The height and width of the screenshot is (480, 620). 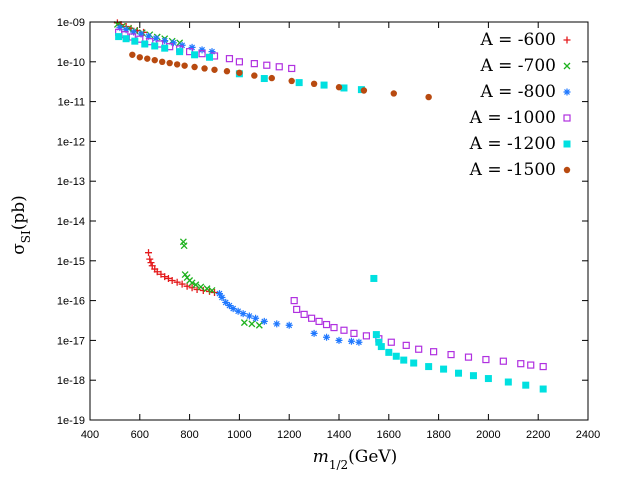 I want to click on legend-label: A = -1000, so click(x=512, y=118).